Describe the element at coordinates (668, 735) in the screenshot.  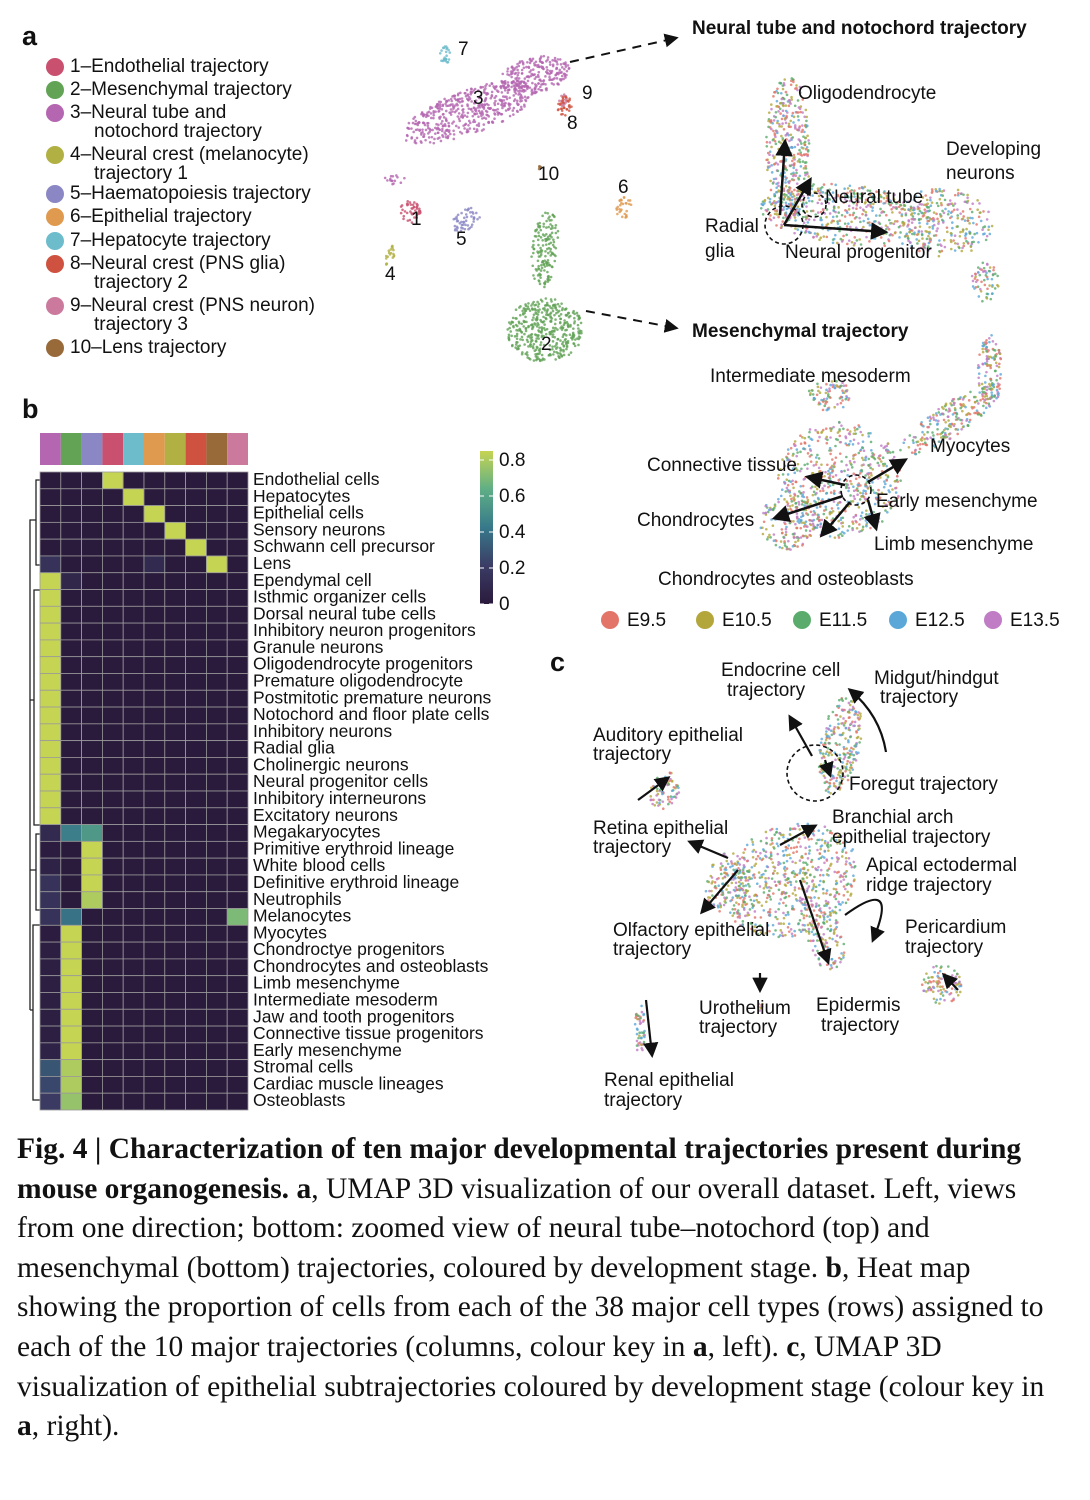
I see `annotation: Auditory epithelial` at that location.